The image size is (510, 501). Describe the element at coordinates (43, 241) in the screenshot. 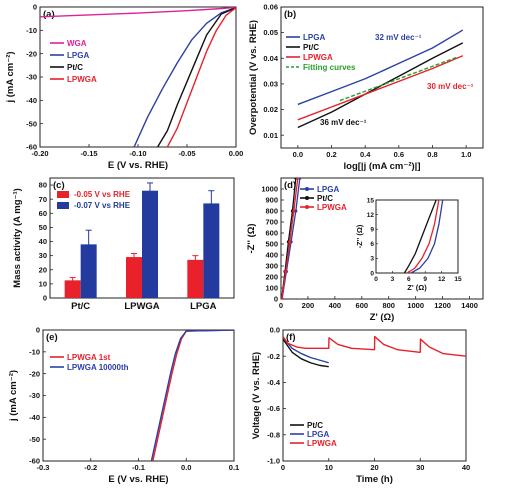

I see `y-tick-label: 40` at that location.